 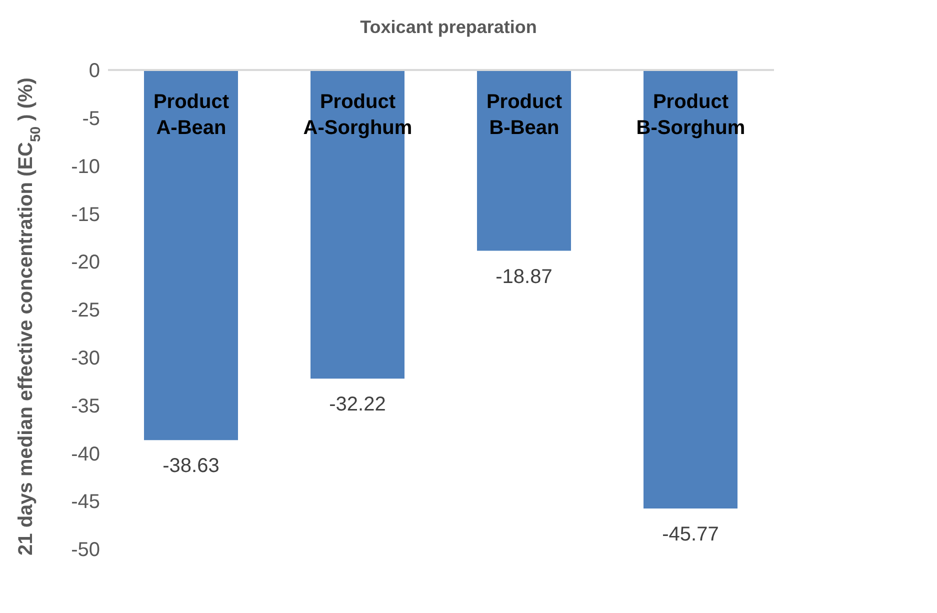 I want to click on x-tick-label: Product A-Bean, so click(x=191, y=115).